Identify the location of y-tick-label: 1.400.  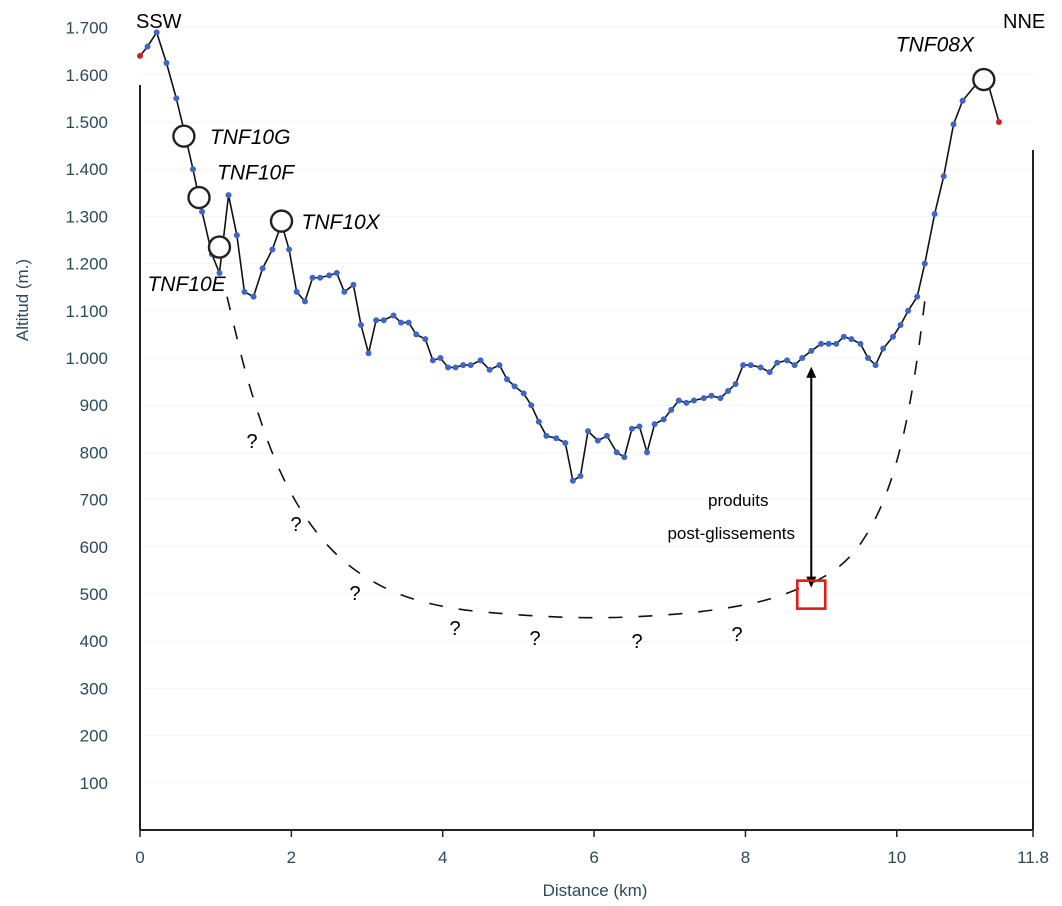
(86, 169).